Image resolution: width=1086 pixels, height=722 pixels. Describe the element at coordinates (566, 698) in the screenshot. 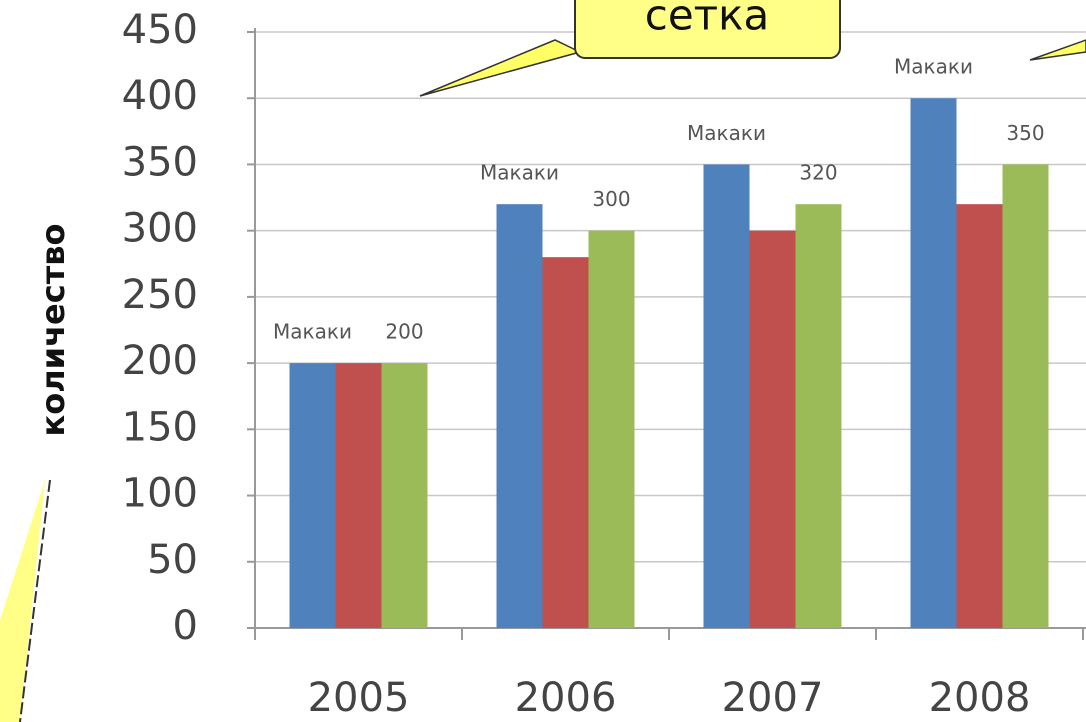

I see `x-tick-label: 2006` at that location.